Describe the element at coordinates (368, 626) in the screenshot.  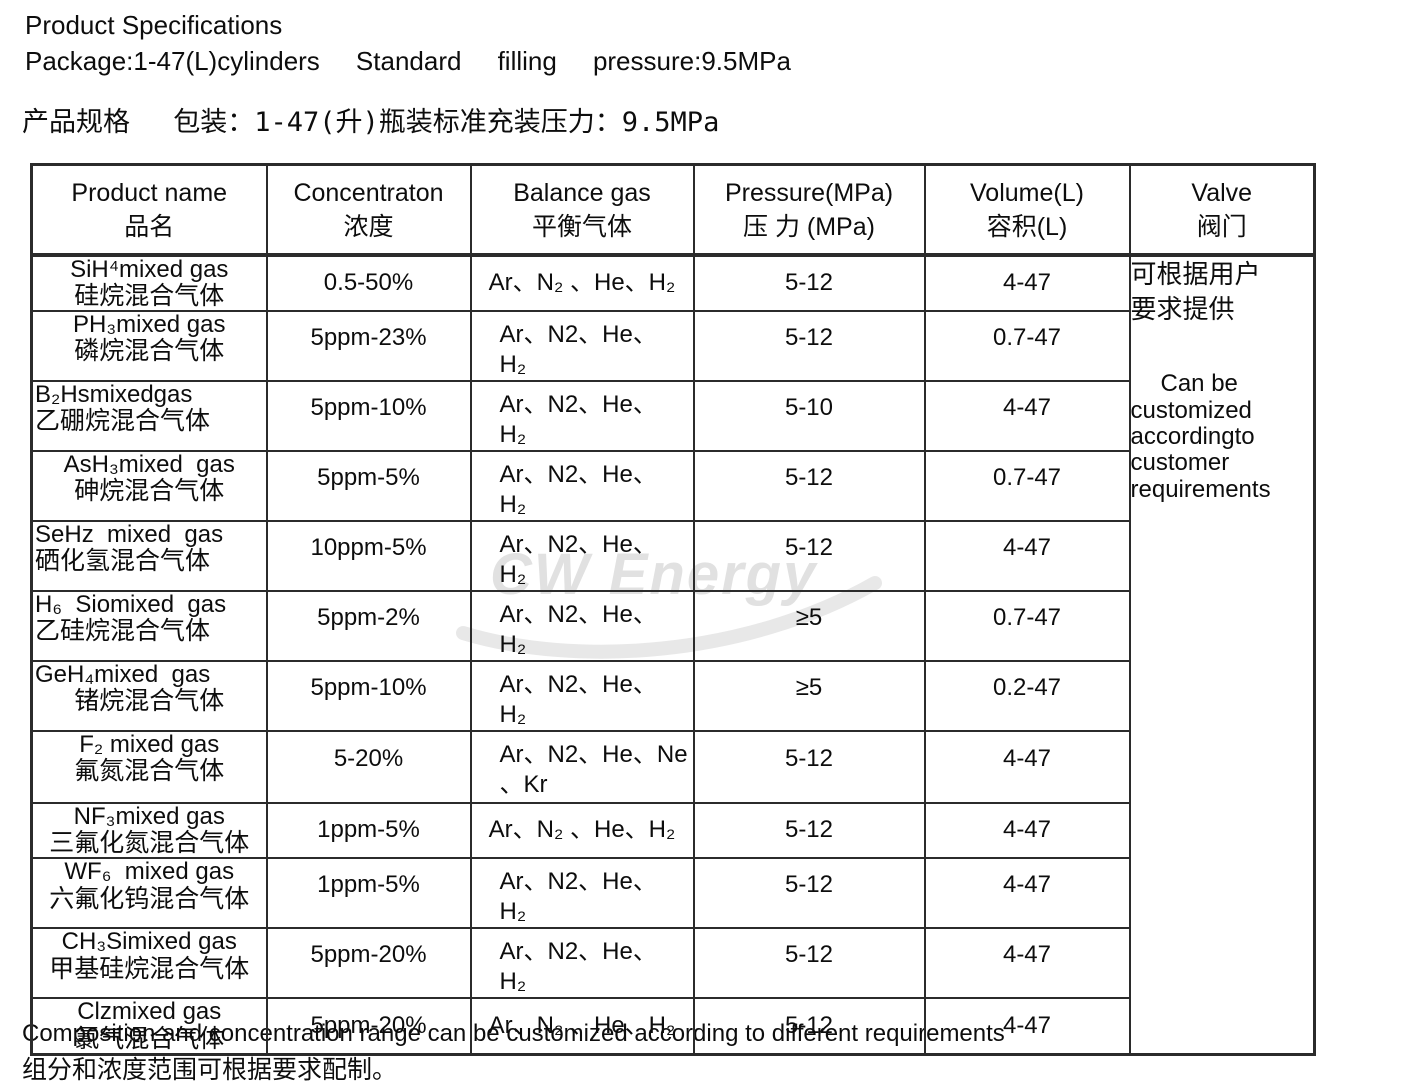
I see `cell-concentration: 5ppm-2%` at that location.